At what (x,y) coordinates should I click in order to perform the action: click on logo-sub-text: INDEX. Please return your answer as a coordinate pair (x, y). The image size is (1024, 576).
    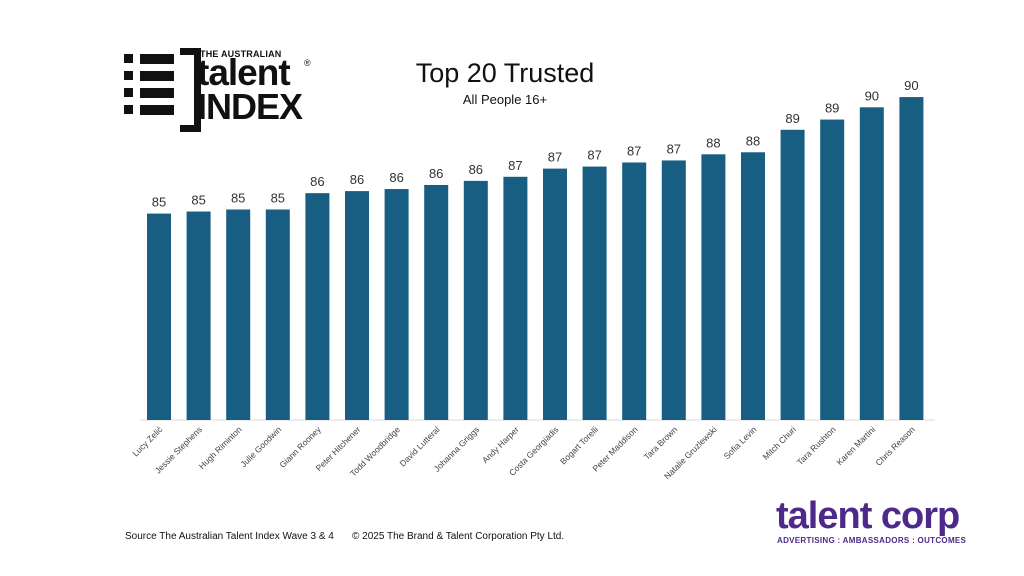
    Looking at the image, I should click on (250, 106).